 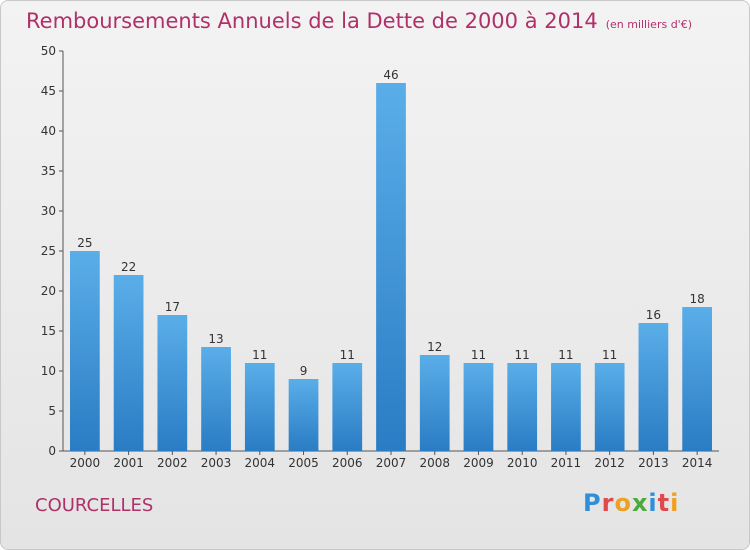 What do you see at coordinates (85, 463) in the screenshot?
I see `x-tick-label: 2000` at bounding box center [85, 463].